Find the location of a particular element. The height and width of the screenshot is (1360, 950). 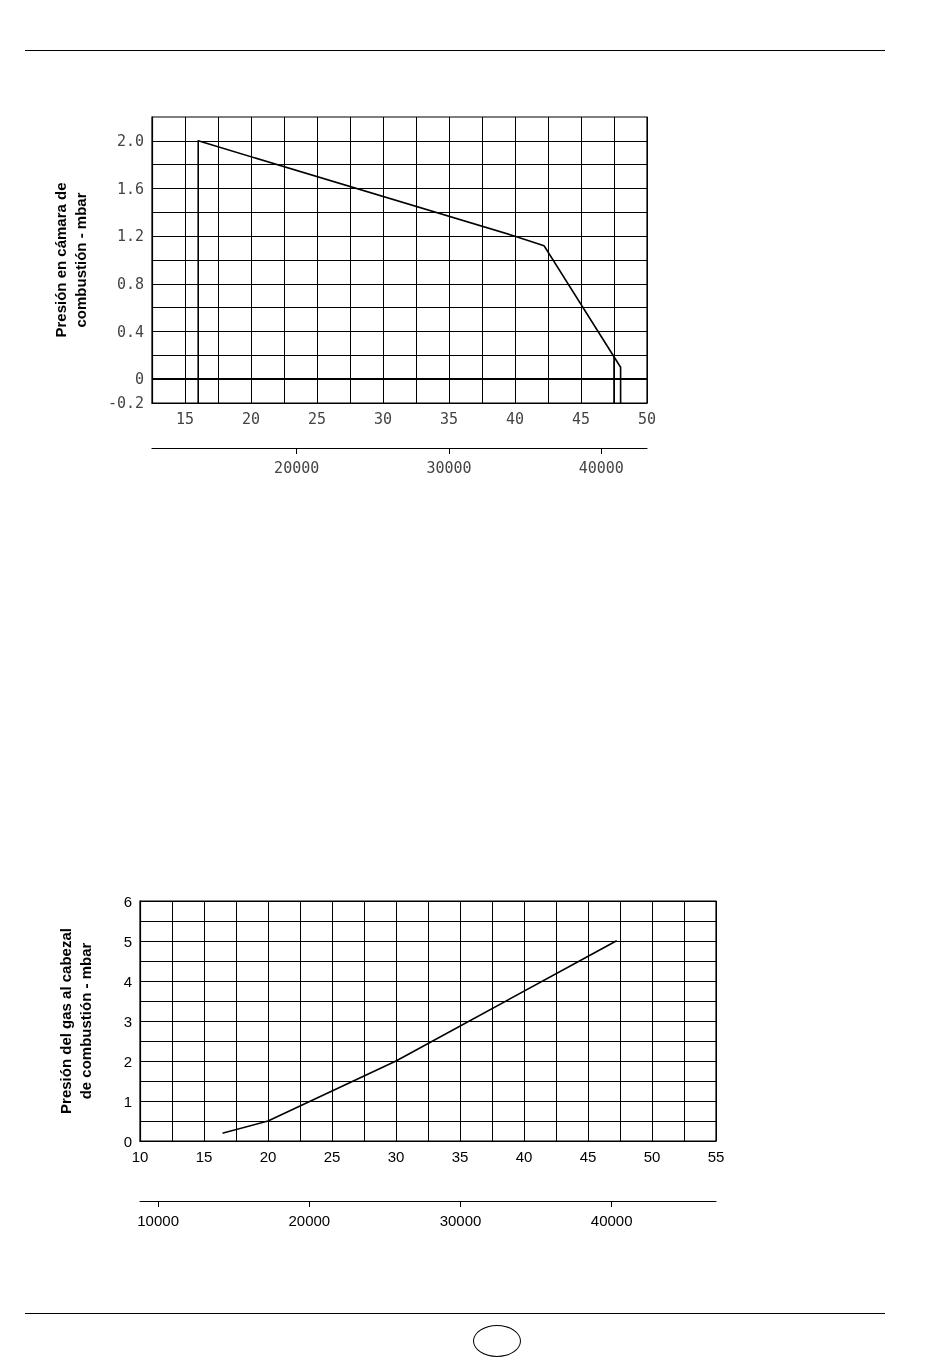

y-tick-label: 4 is located at coordinates (127, 981).